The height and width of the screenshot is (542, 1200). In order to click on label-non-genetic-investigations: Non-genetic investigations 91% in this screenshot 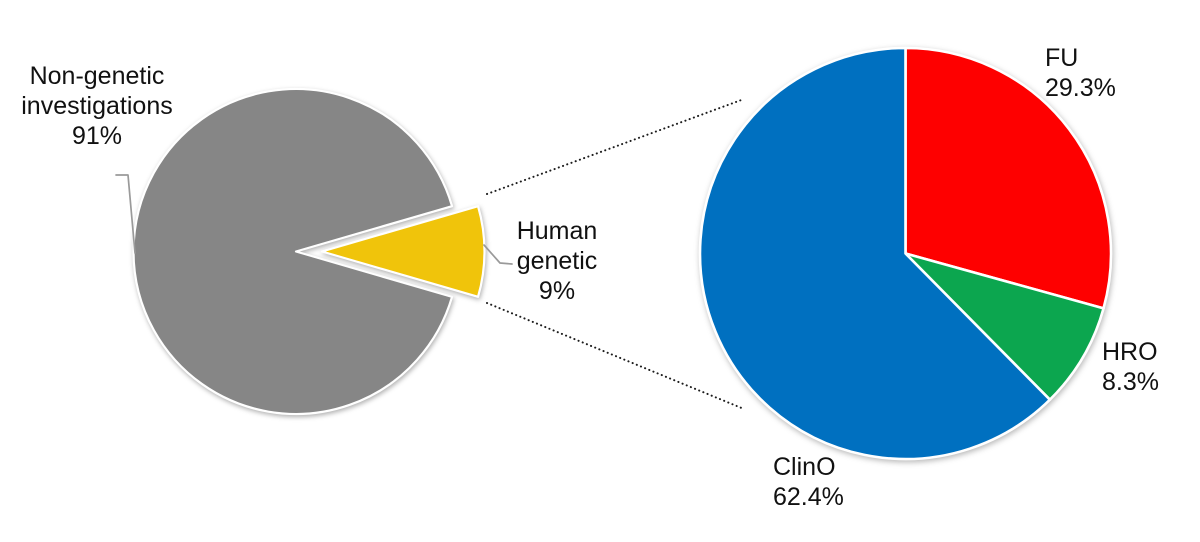, I will do `click(97, 106)`.